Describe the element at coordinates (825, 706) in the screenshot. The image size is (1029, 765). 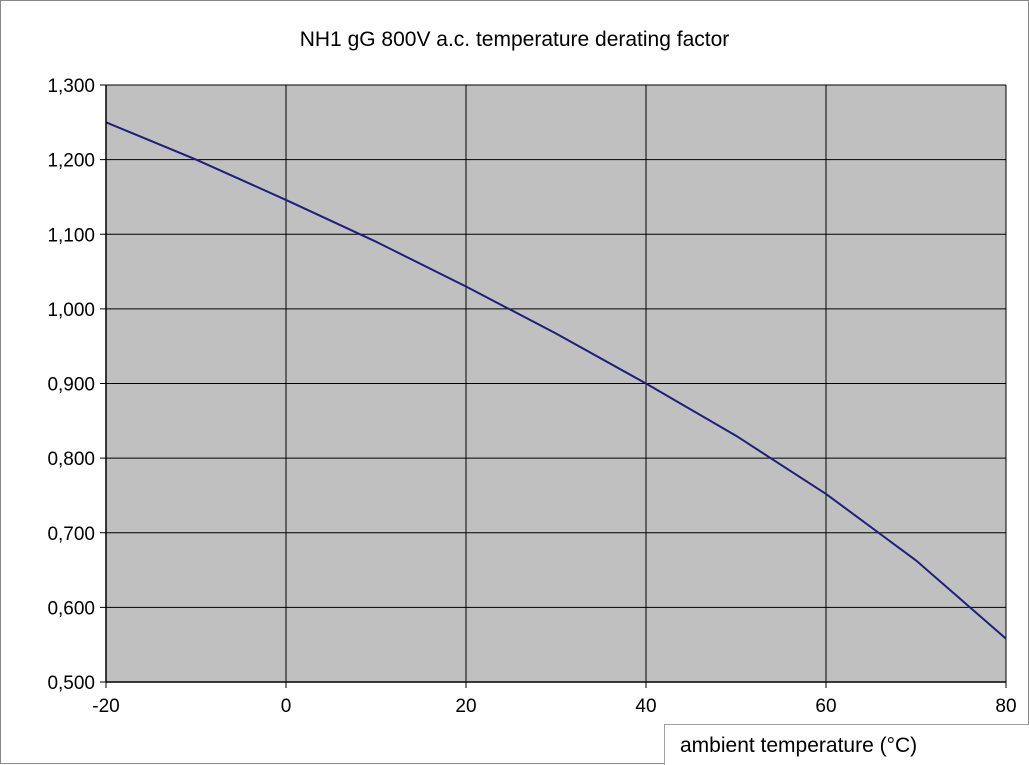
I see `x-tick-label: 60` at that location.